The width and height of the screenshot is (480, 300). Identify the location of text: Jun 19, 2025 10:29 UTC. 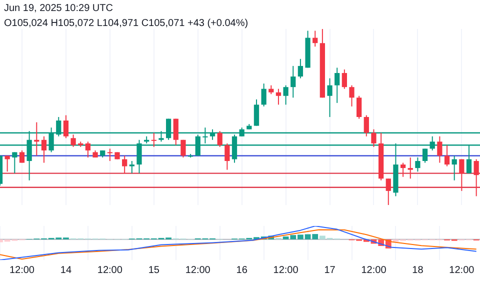
(58, 8).